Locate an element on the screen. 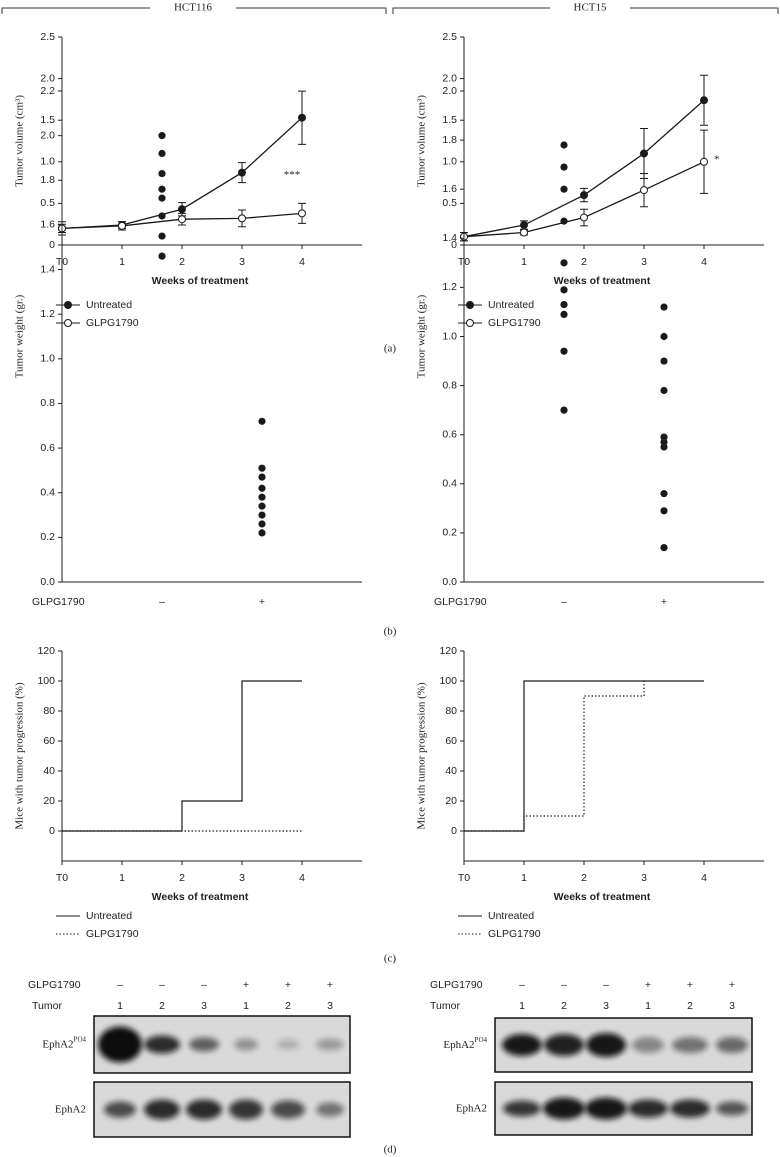 The image size is (780, 1157). y-tick-label: 0.0 is located at coordinates (47, 582).